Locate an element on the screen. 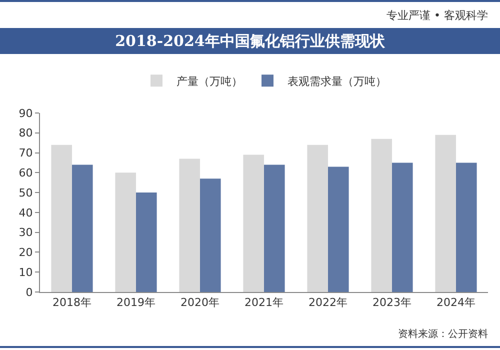 This screenshot has height=350, width=500. text: 专业严谨 • 客观科学 is located at coordinates (437, 15).